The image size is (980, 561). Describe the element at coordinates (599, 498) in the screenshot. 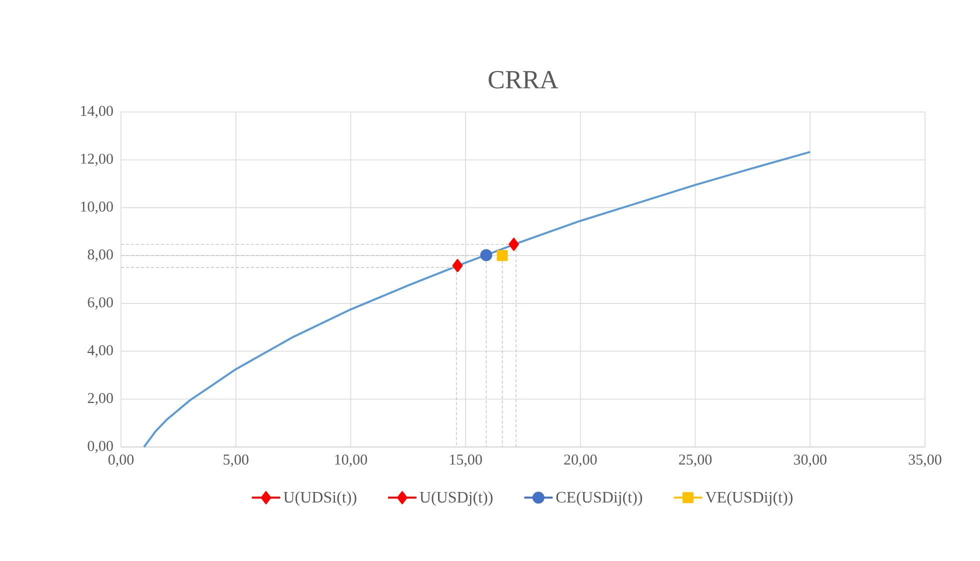

I see `legend-label: CE(USDij(t))` at that location.